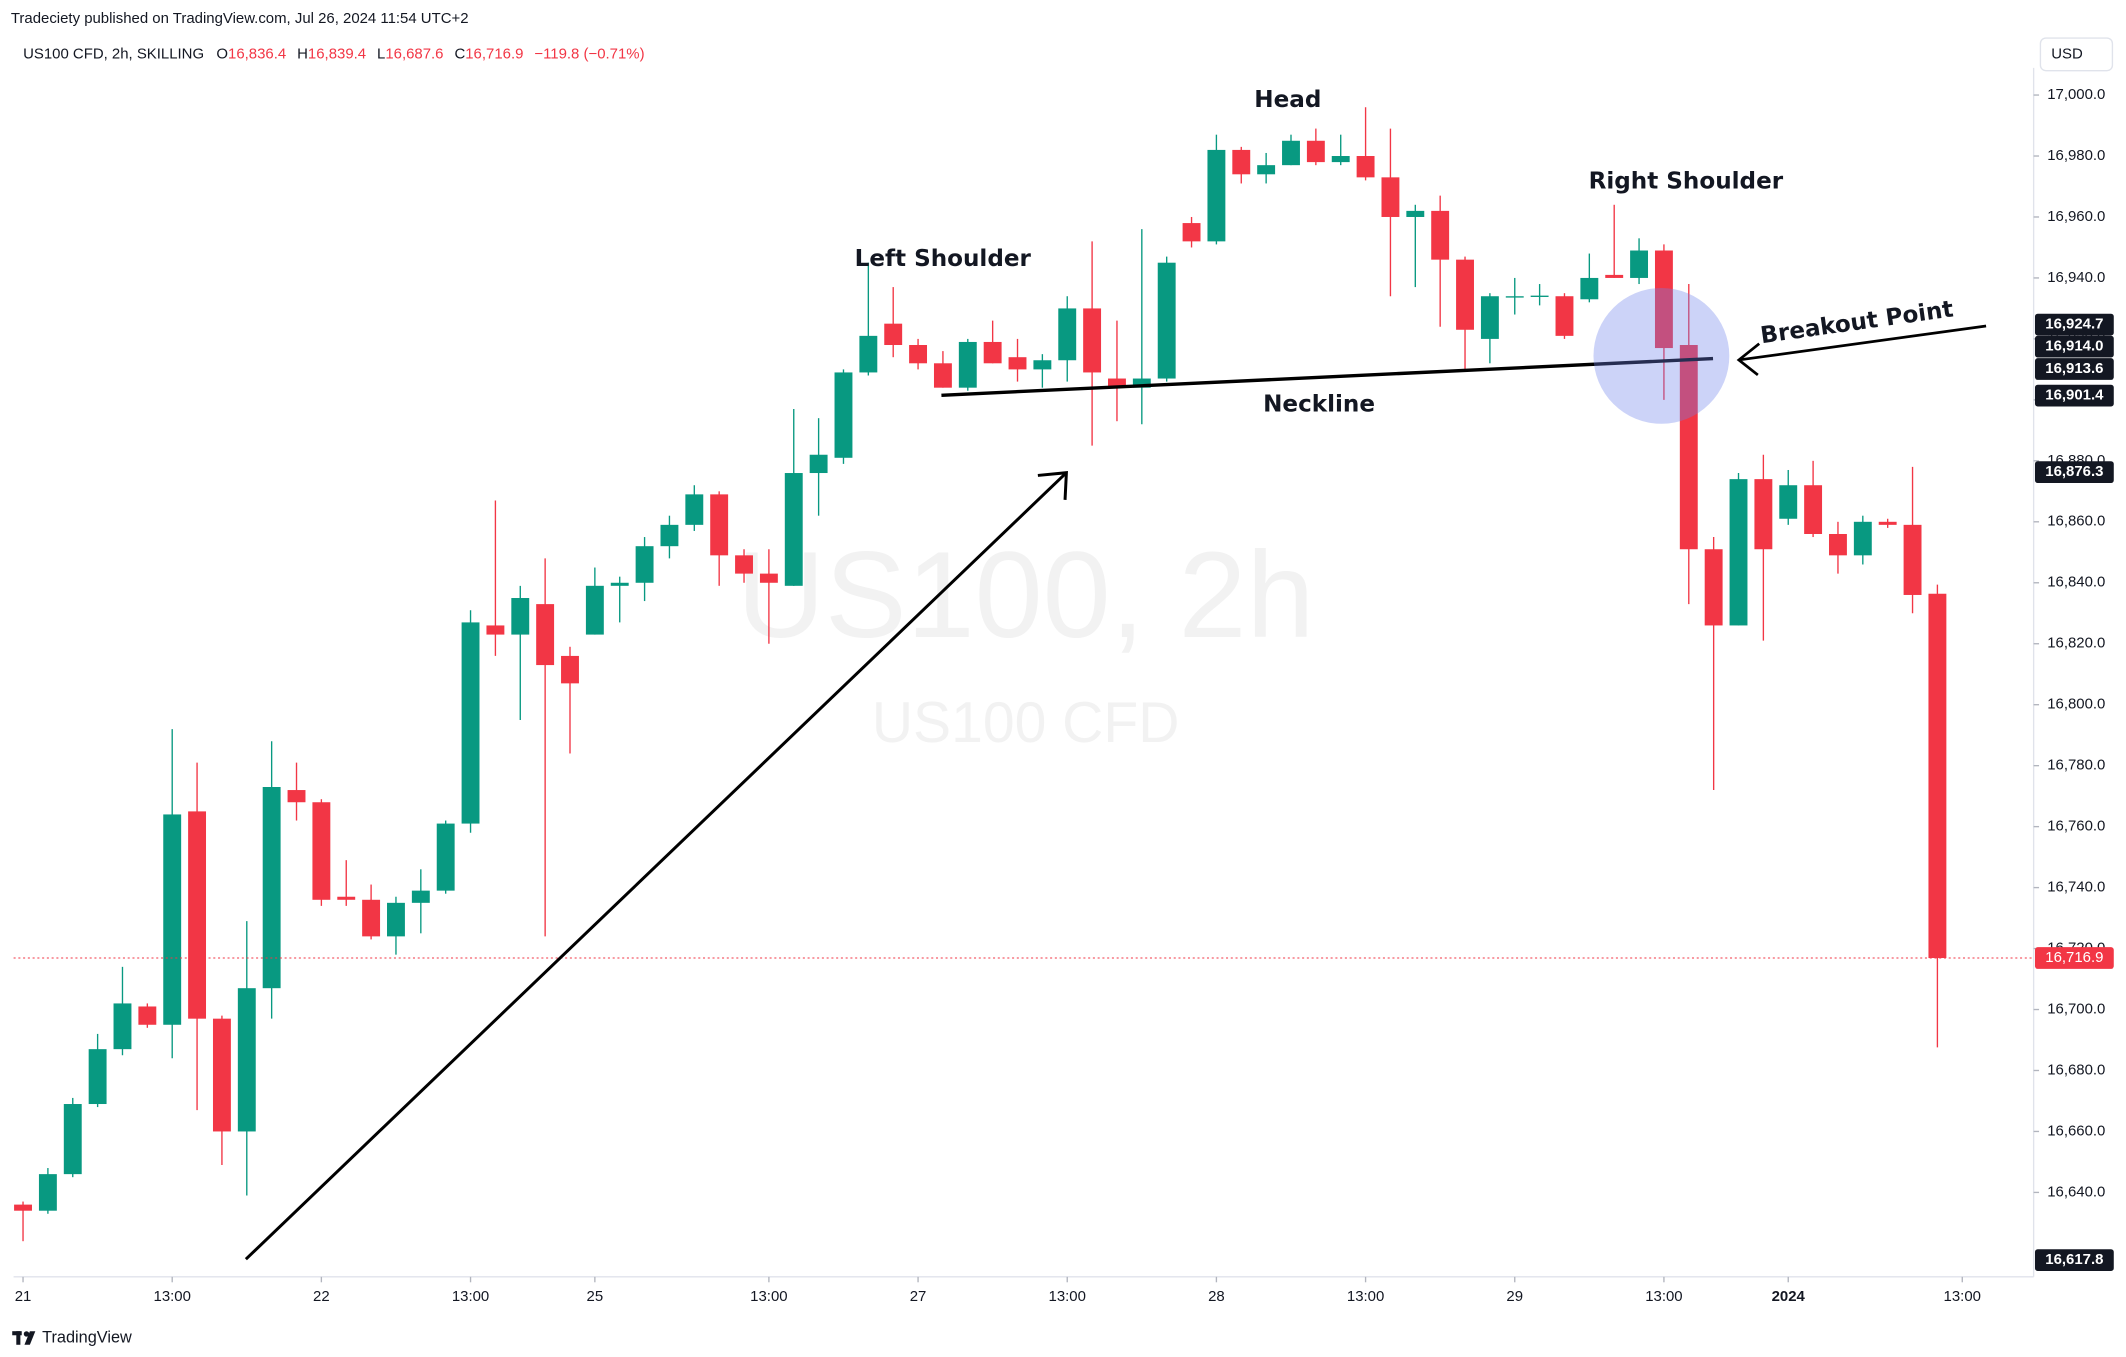  I want to click on y-tick-label: 16,760.0, so click(2076, 826).